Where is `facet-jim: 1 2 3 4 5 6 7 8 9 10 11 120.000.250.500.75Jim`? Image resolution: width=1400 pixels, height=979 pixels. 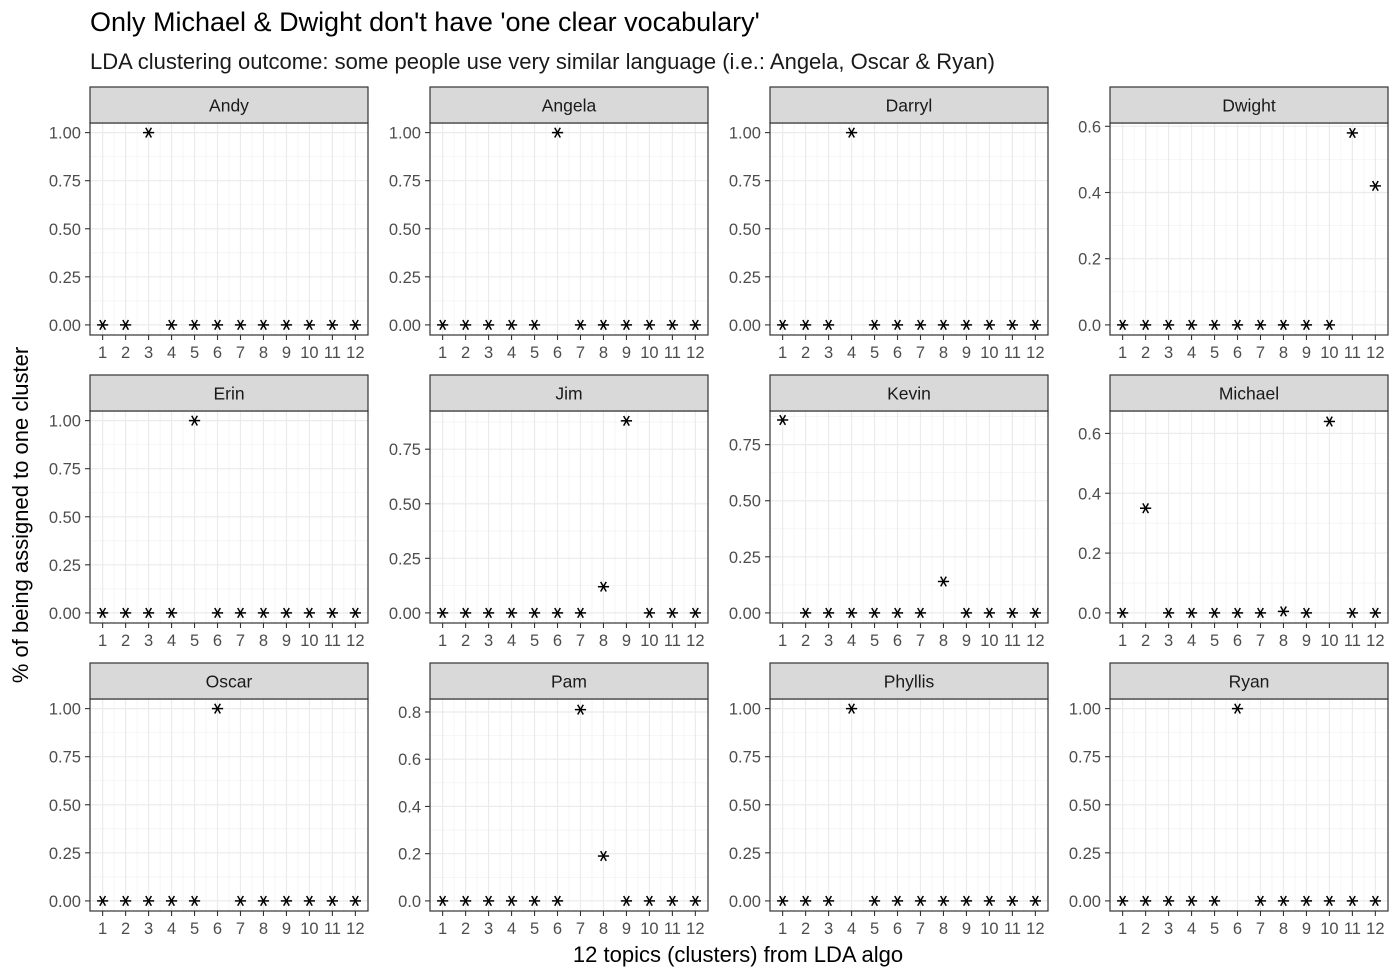
facet-jim: 1 2 3 4 5 6 7 8 9 10 11 120.000.250.500.75Jim is located at coordinates (548, 512).